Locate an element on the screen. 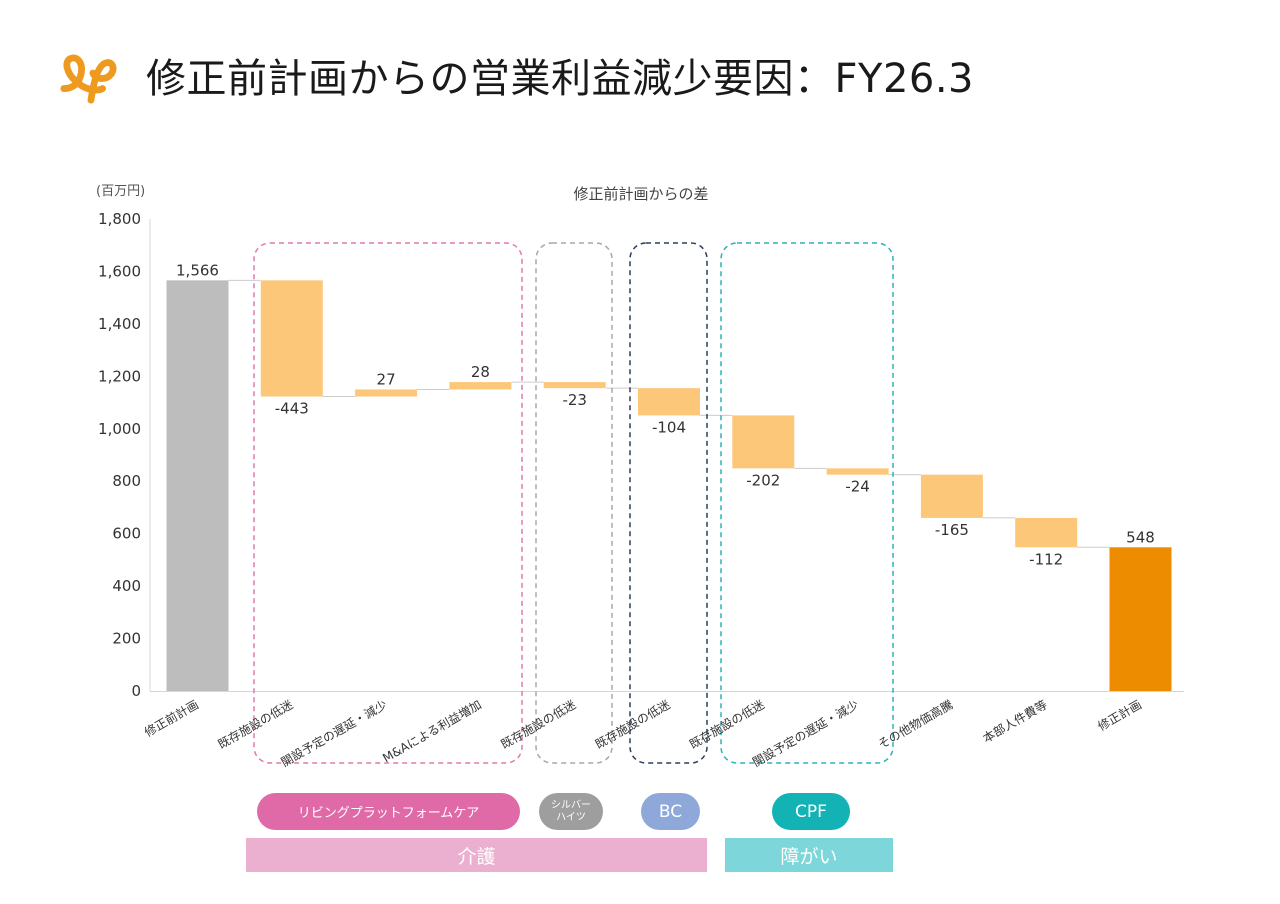  data-label: -104 is located at coordinates (669, 427).